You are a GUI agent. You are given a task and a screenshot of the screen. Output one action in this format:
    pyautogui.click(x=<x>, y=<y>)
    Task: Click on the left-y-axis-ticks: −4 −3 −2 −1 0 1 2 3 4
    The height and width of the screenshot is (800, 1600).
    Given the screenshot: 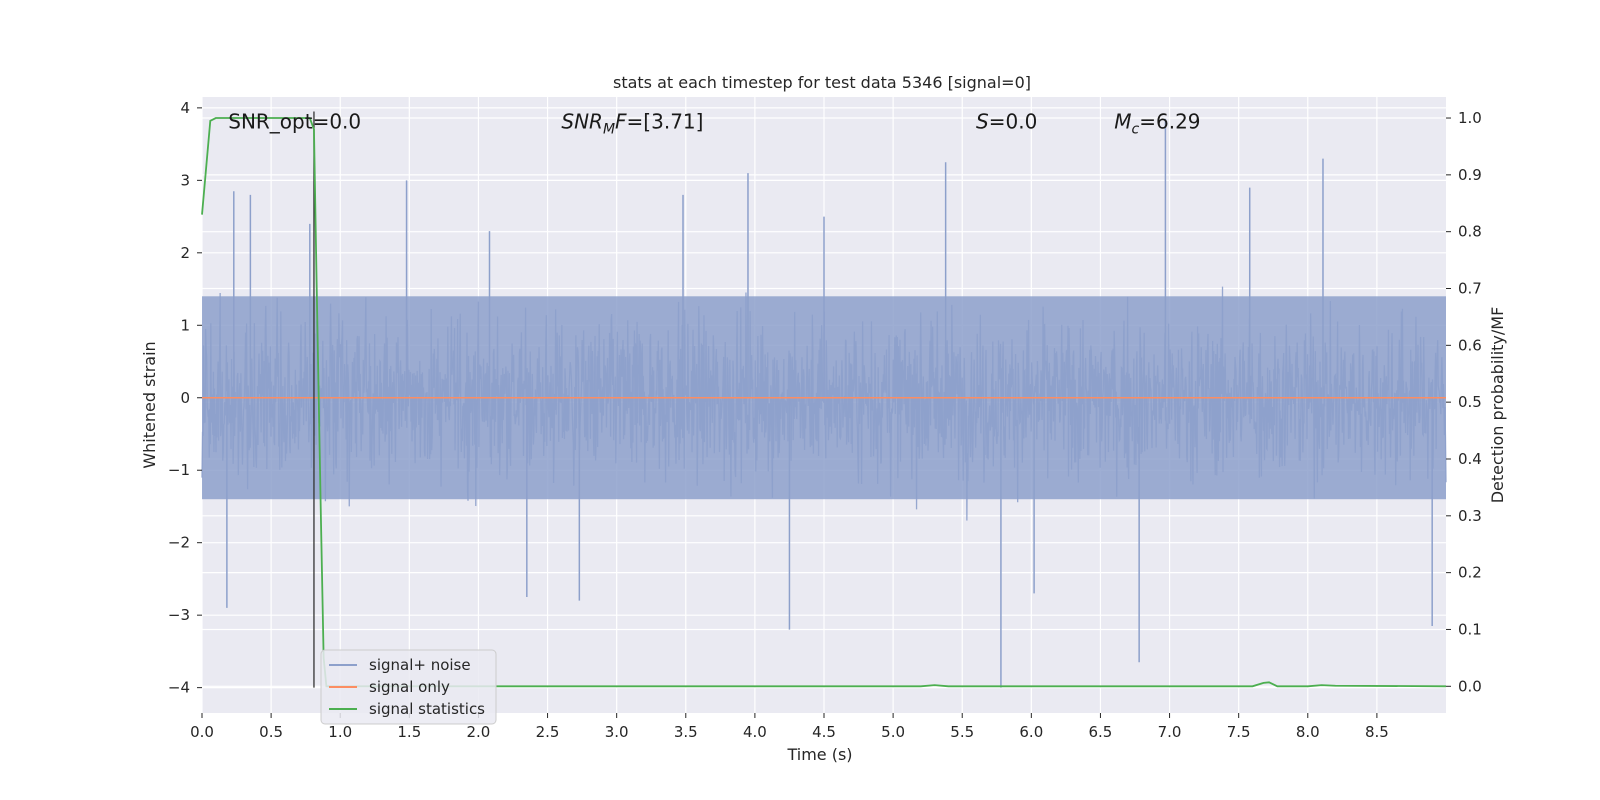 What is the action you would take?
    pyautogui.click(x=185, y=398)
    